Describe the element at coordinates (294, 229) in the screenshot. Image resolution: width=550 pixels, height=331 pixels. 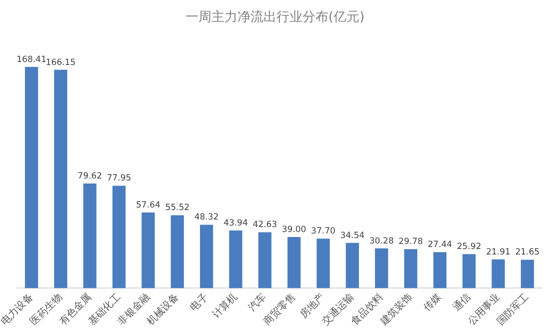
I see `data-label: 39.00` at that location.